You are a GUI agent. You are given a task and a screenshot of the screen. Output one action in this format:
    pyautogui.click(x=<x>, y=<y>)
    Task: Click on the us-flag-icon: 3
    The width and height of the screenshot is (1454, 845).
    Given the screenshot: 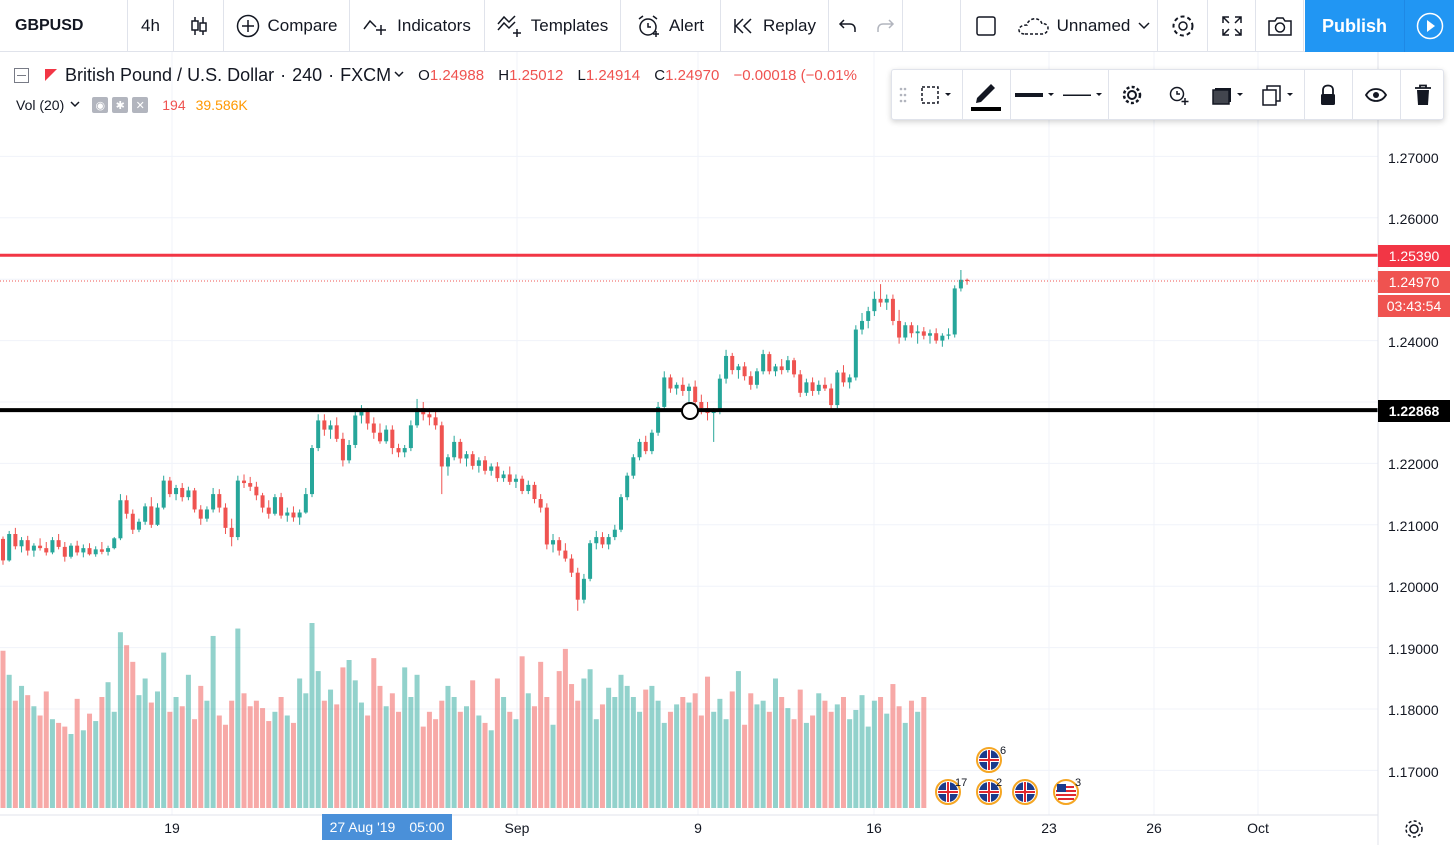 What is the action you would take?
    pyautogui.click(x=1067, y=791)
    